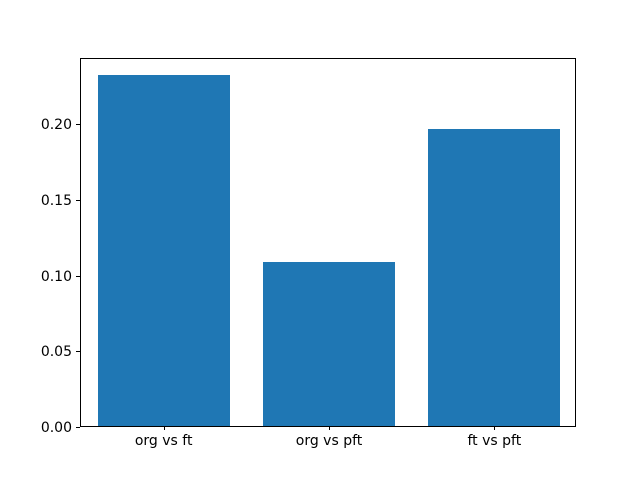 The image size is (640, 480). Describe the element at coordinates (56, 125) in the screenshot. I see `y-axis-tick-label: 0.20` at that location.